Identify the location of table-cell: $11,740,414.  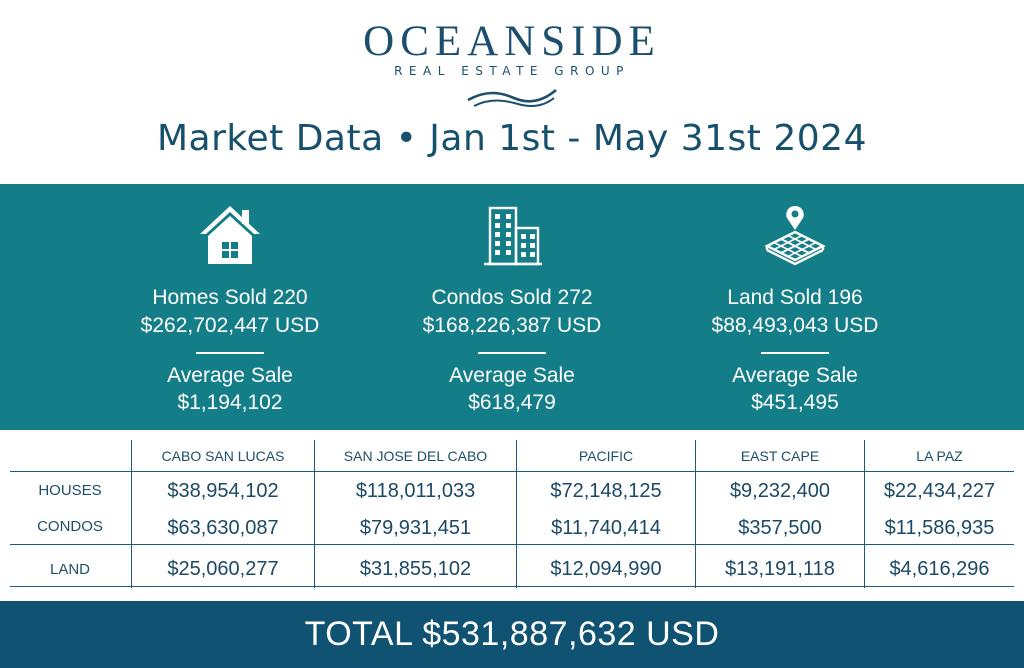
(606, 528).